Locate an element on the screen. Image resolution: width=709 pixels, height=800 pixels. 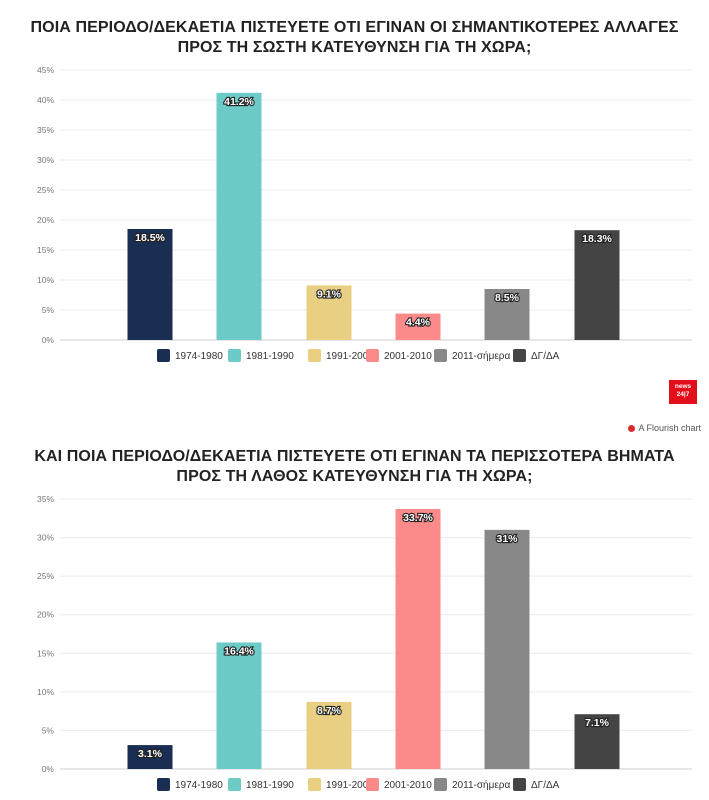
y-tick-label: 45% is located at coordinates (45, 70).